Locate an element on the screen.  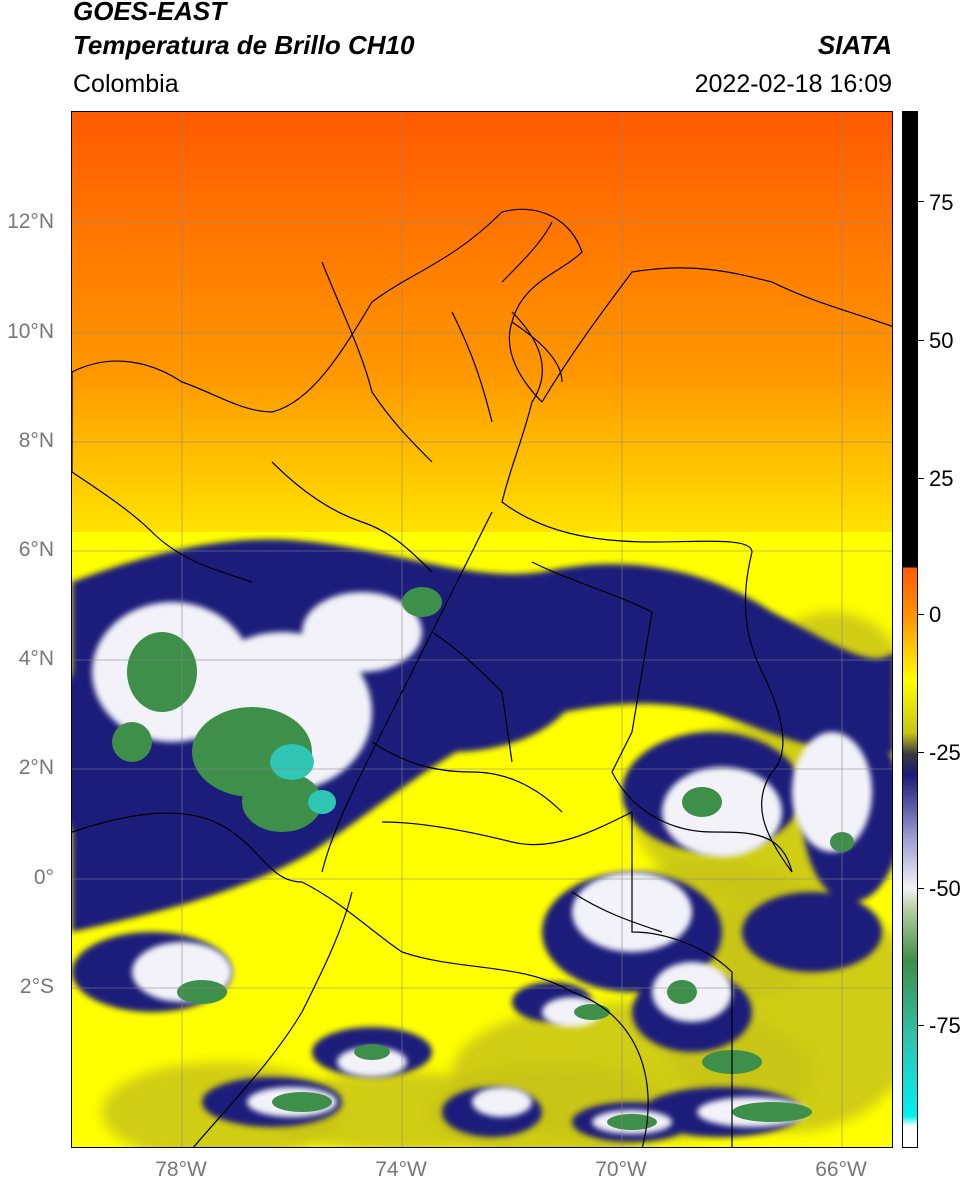
organization-label: SIATA is located at coordinates (854, 45).